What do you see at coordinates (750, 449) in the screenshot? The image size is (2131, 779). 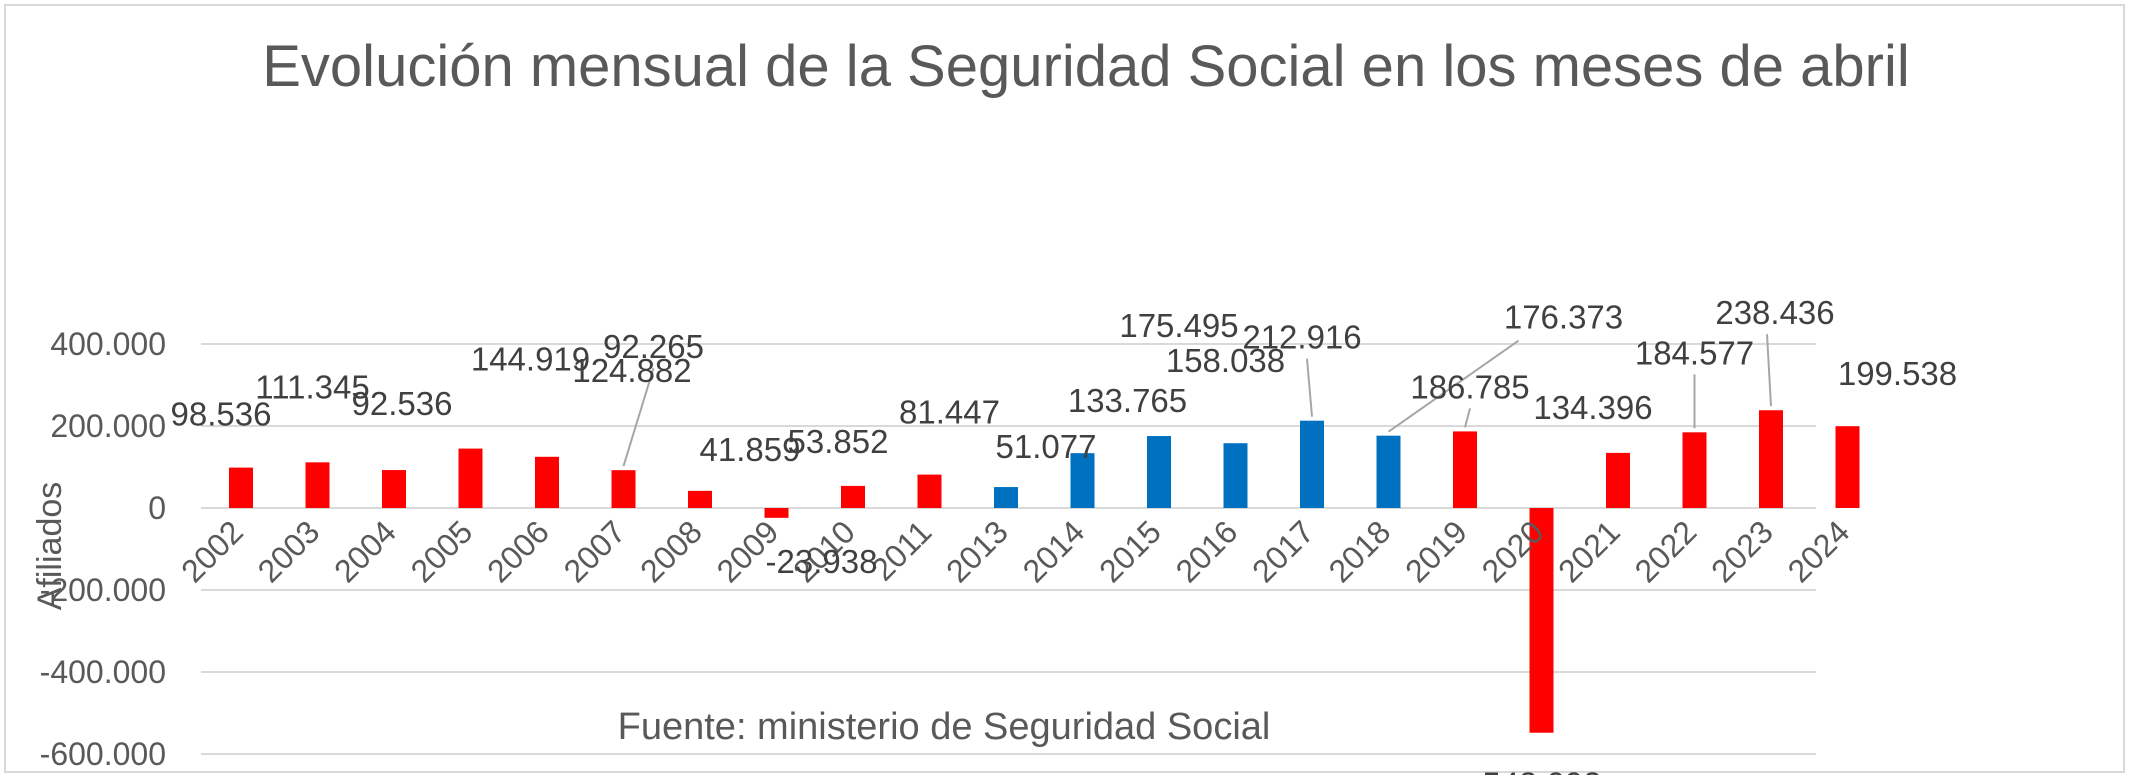 I see `data-label-2008: 41.859` at bounding box center [750, 449].